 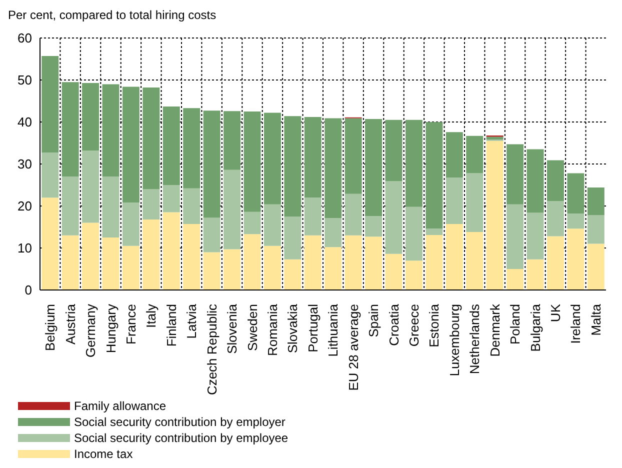 What do you see at coordinates (110, 329) in the screenshot?
I see `x-tick-label: Hungary` at bounding box center [110, 329].